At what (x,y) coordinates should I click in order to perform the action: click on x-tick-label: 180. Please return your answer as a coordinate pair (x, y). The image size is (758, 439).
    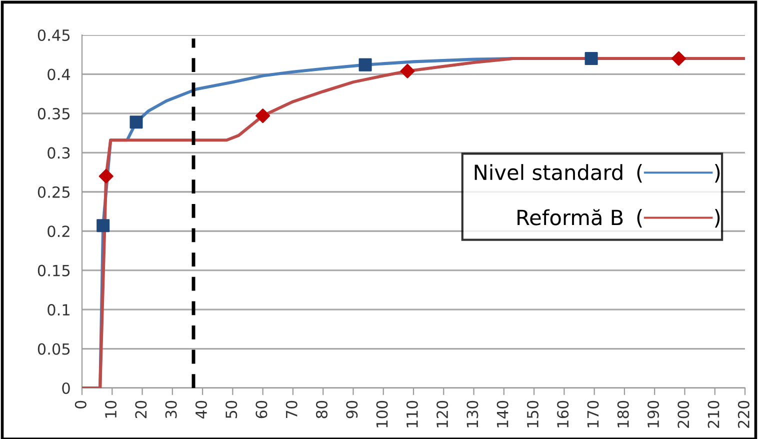
    Looking at the image, I should click on (623, 414).